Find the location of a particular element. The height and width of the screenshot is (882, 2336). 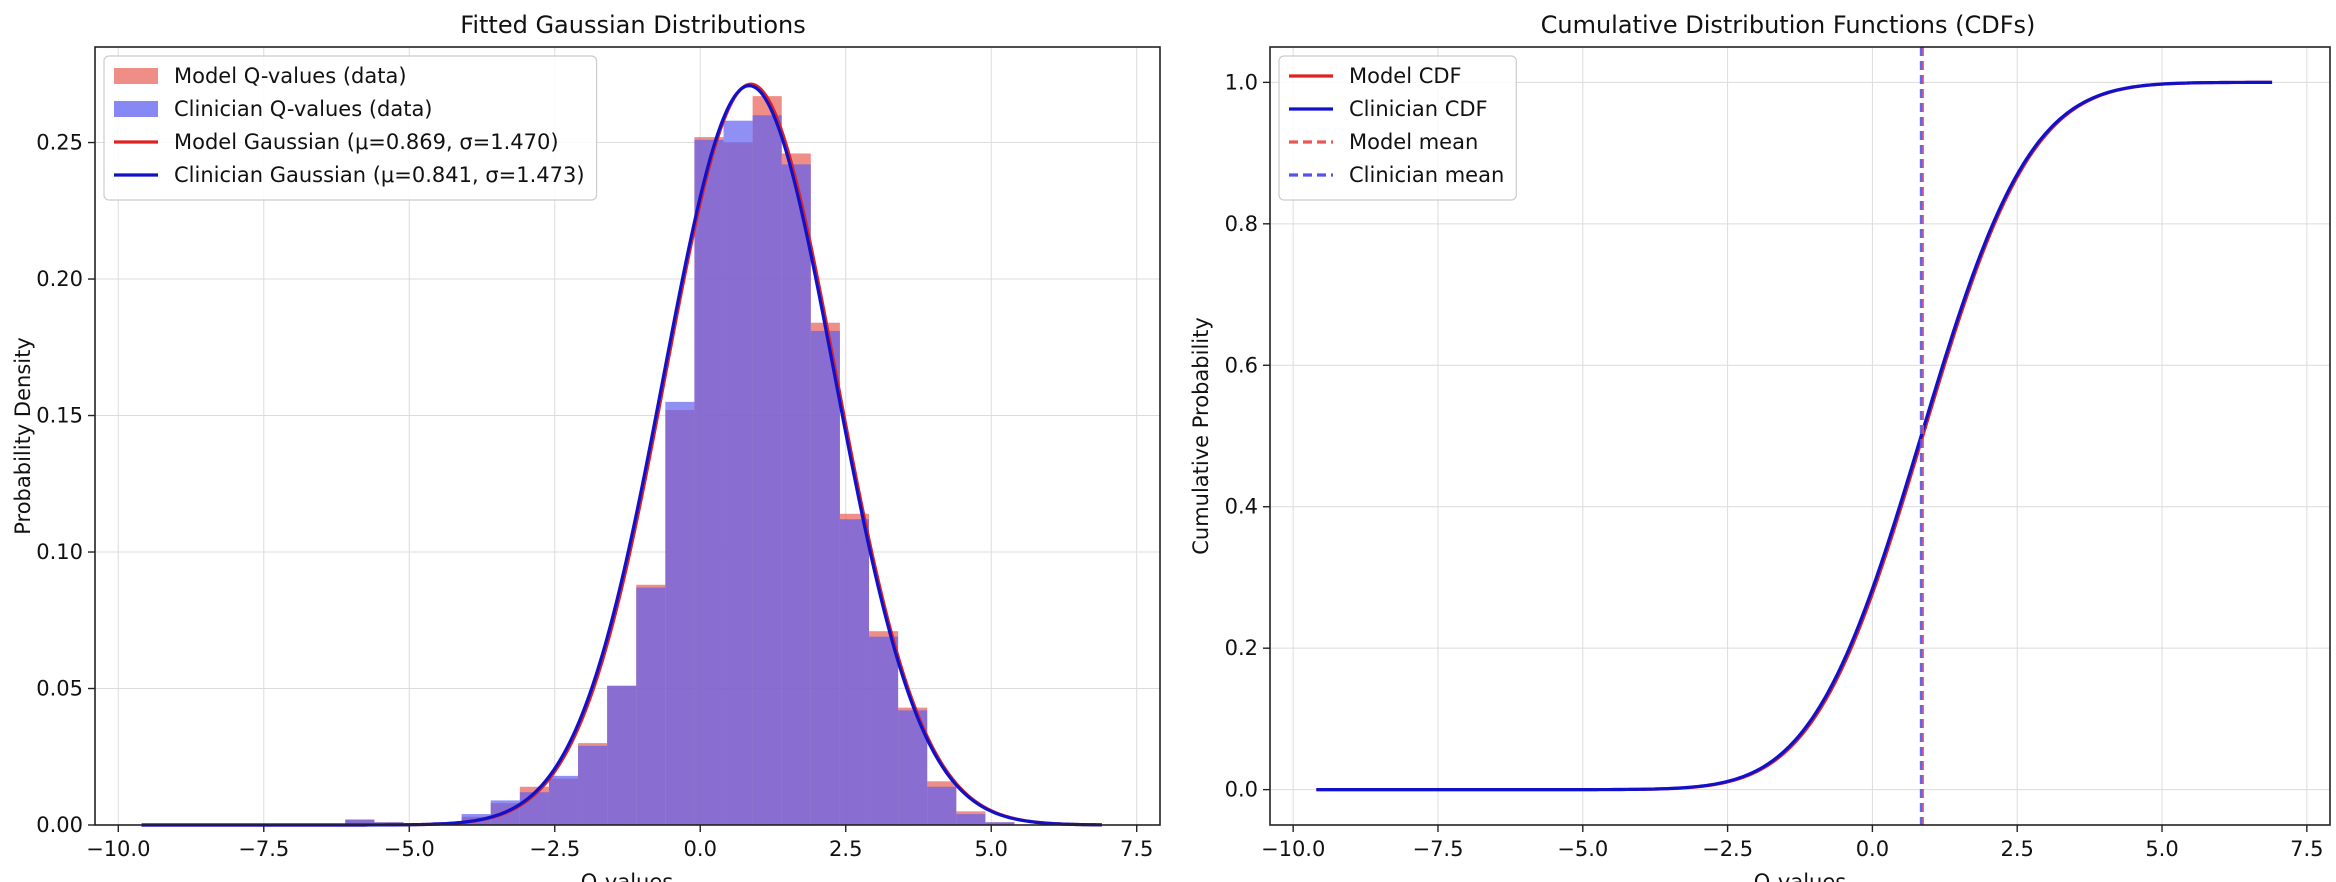

density-x-ticks: −10.0 −7.5 −5.0 −2.5 0.0 2.5 5.0 7.5 is located at coordinates (619, 843).